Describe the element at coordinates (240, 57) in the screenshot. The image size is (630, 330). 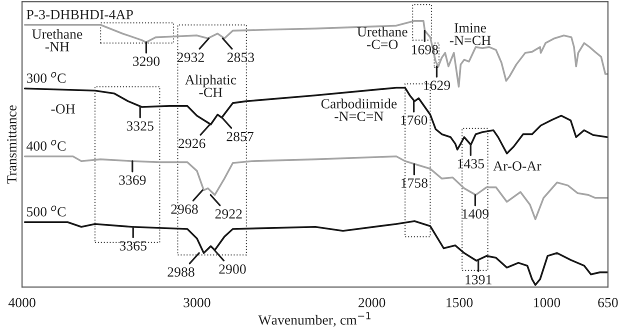
I see `annotation: 2853` at that location.